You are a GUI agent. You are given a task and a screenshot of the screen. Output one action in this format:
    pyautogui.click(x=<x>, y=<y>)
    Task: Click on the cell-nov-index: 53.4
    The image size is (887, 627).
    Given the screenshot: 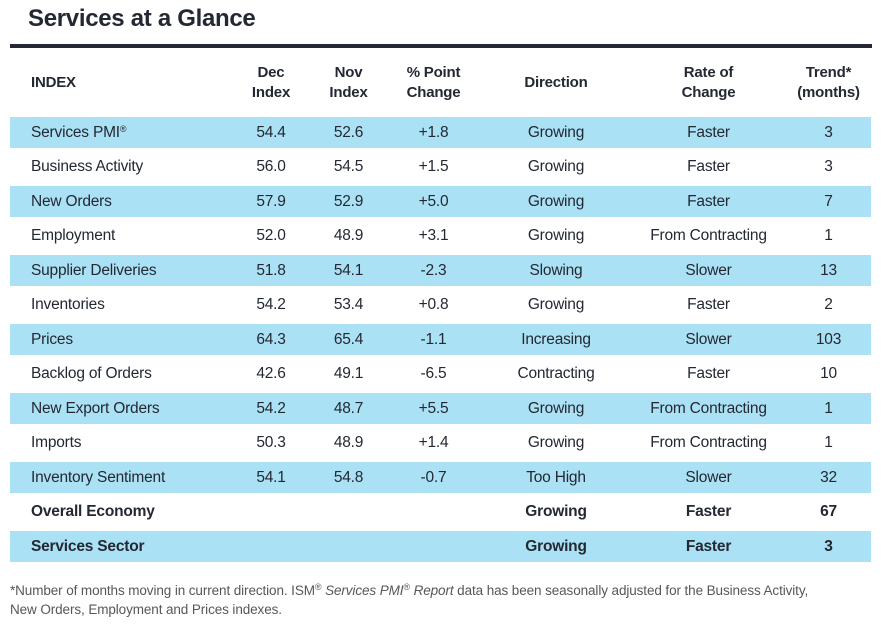 What is the action you would take?
    pyautogui.click(x=348, y=304)
    